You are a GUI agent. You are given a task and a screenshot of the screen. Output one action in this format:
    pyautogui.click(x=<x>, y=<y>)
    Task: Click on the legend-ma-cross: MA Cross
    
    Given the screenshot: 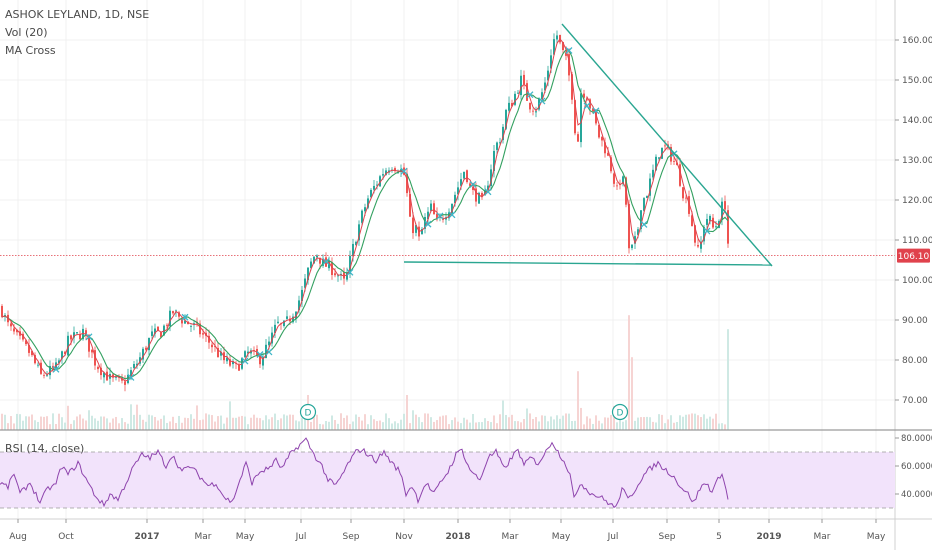 What is the action you would take?
    pyautogui.click(x=30, y=50)
    